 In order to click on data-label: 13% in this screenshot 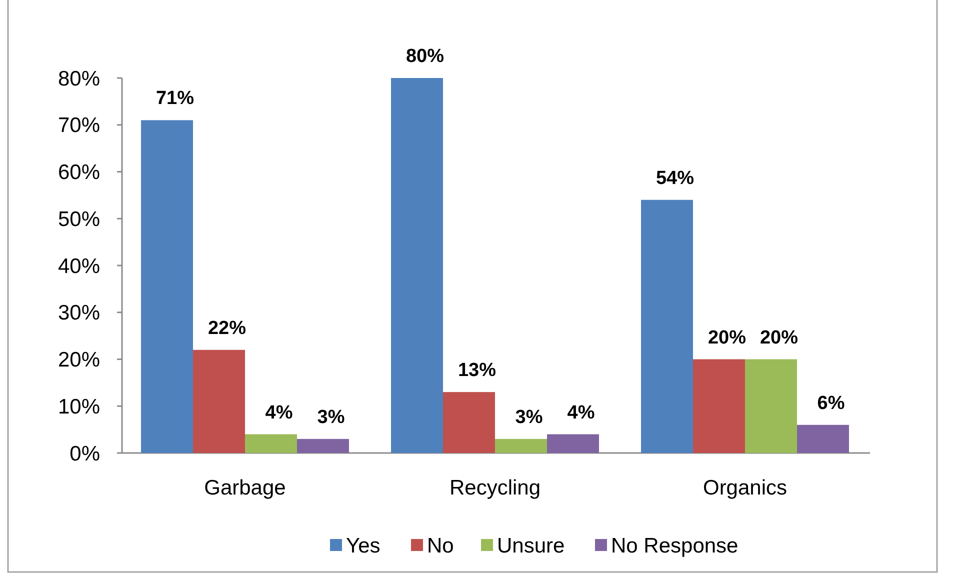, I will do `click(477, 371)`.